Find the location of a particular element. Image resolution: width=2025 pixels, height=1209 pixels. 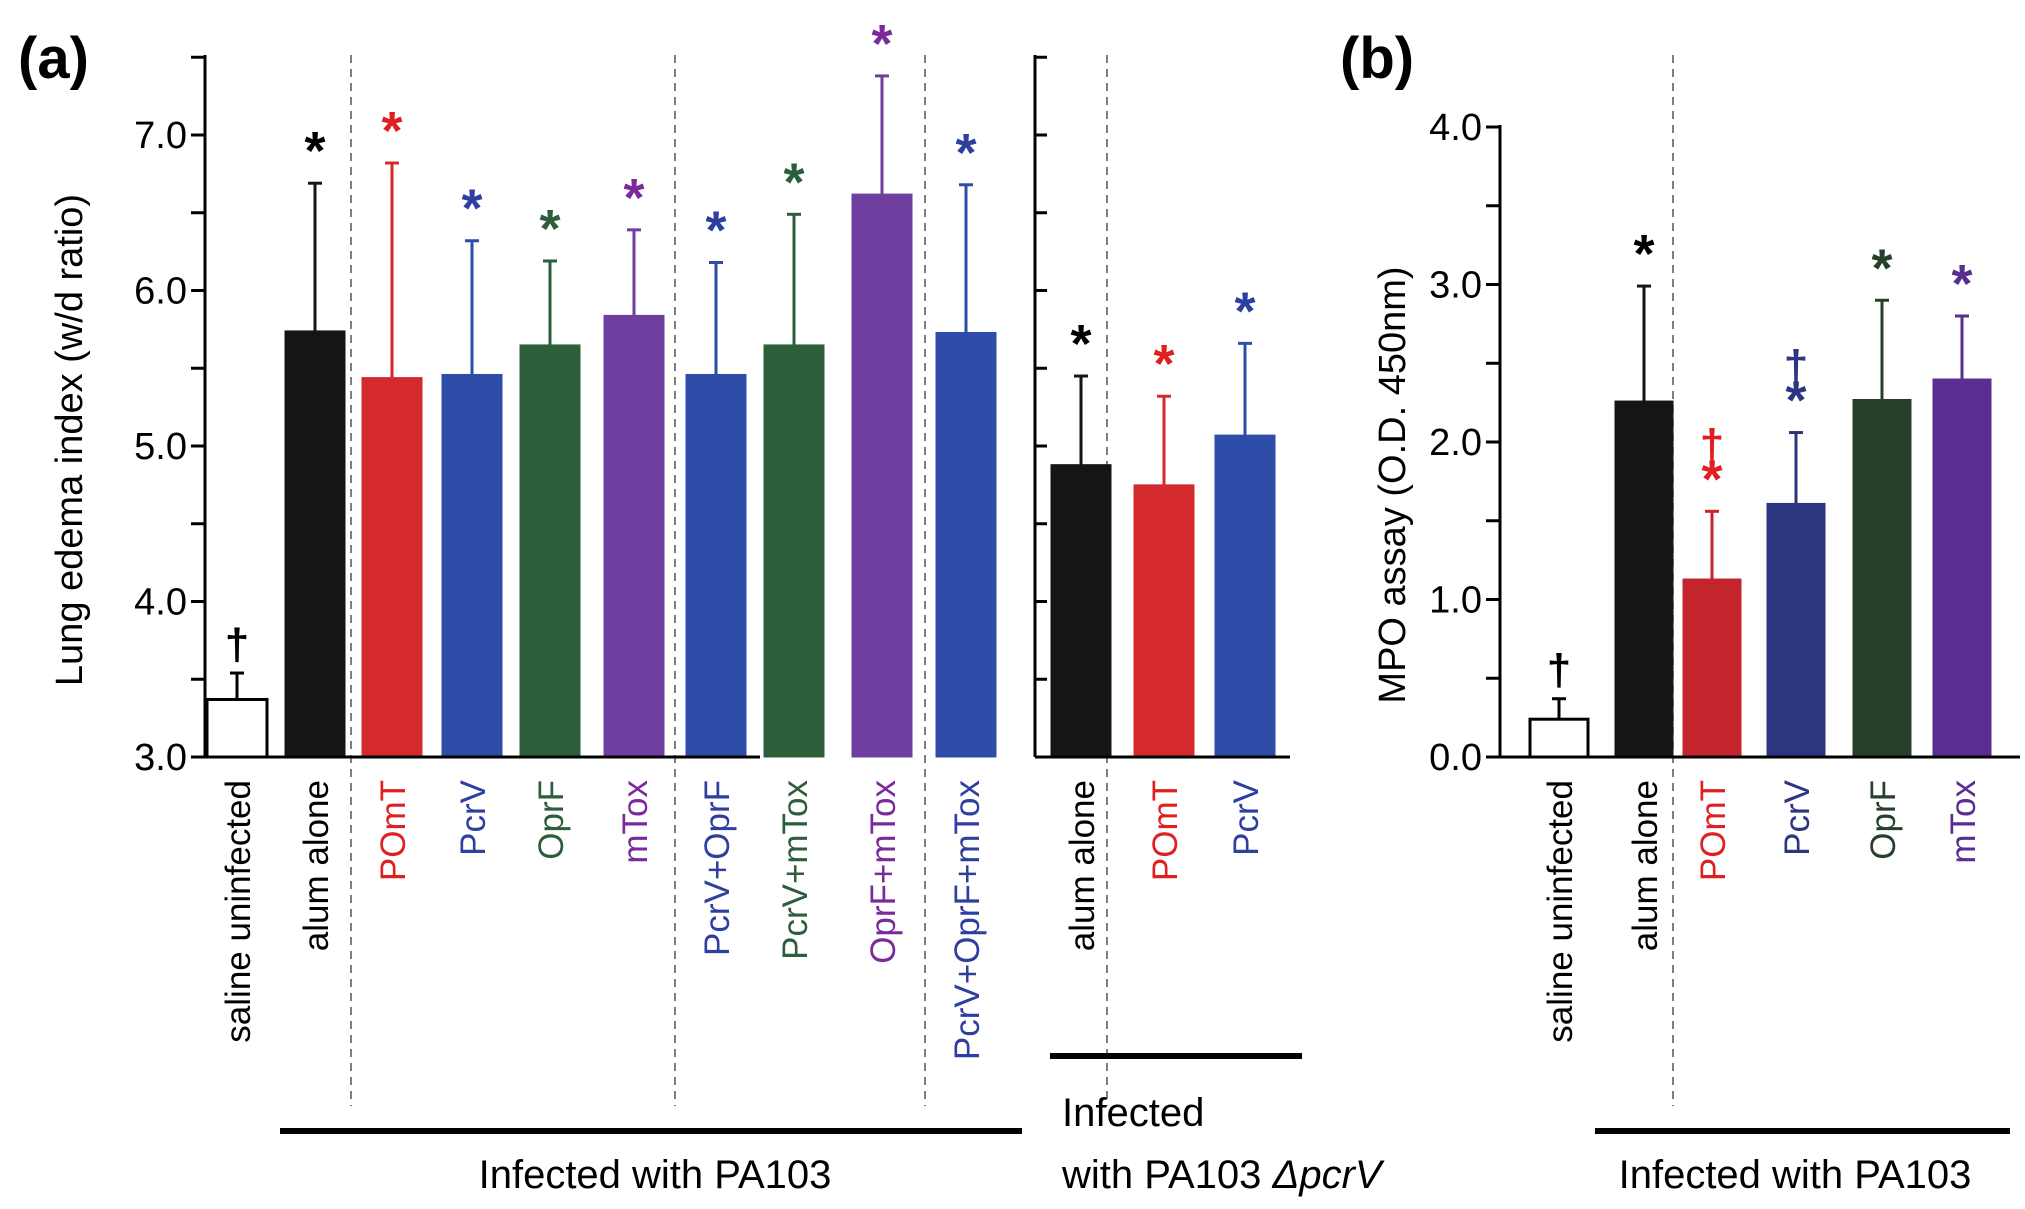

group-label-mutant: ΔpcrV is located at coordinates (1328, 1175).